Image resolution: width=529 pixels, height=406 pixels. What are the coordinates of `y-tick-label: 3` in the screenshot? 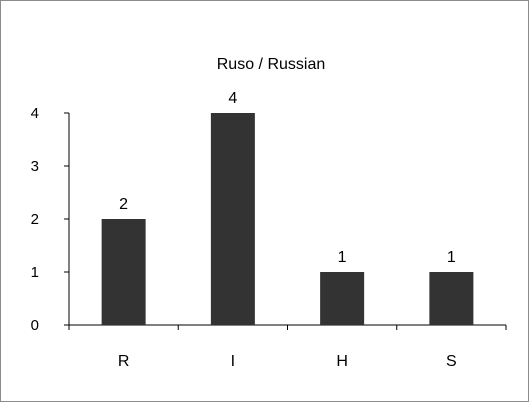 It's located at (35, 166).